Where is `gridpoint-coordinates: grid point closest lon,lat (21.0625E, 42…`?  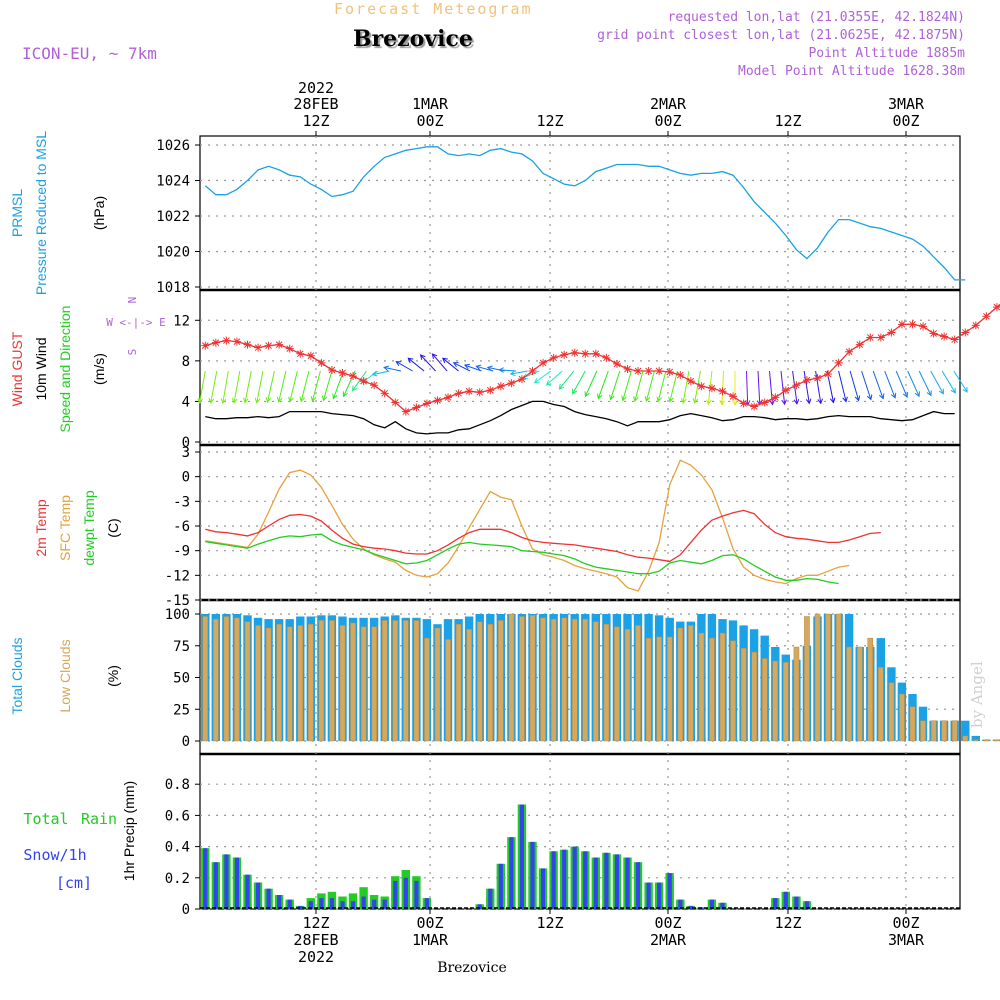
gridpoint-coordinates: grid point closest lon,lat (21.0625E, 42… is located at coordinates (781, 35).